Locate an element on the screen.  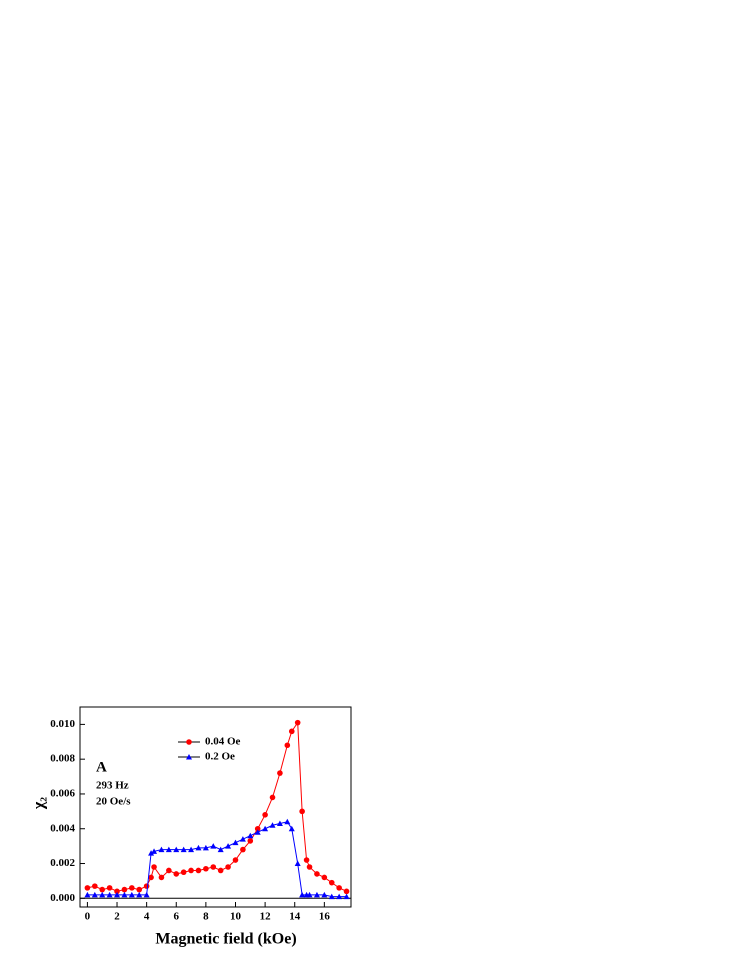
x-tick-label: 2 is located at coordinates (117, 917).